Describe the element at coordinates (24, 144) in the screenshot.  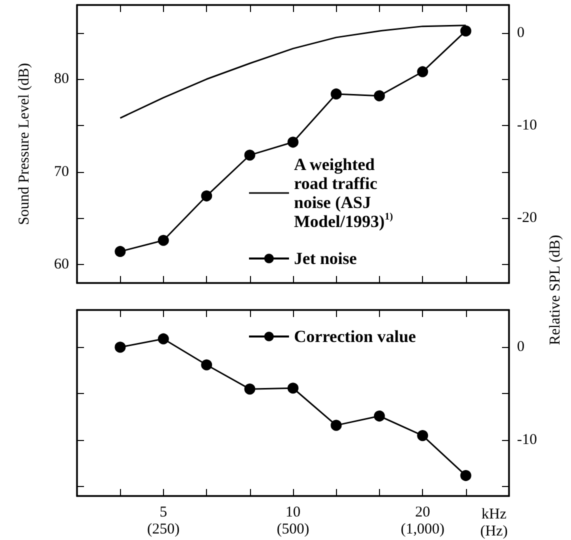
I see `y-axis-title: Sound Pressure Level (dB)` at that location.